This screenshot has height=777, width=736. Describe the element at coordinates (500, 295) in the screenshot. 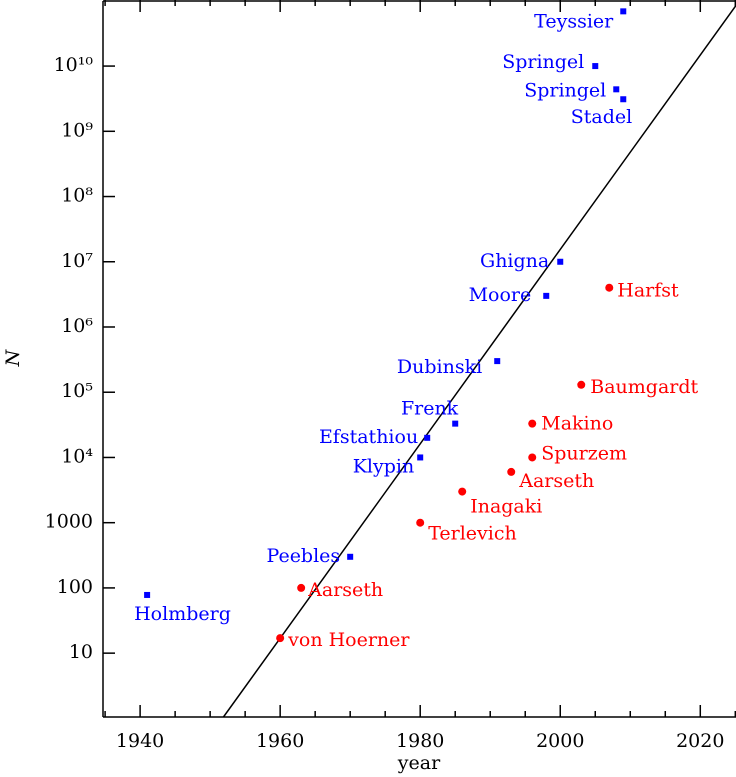

I see `point-label: Moore` at that location.